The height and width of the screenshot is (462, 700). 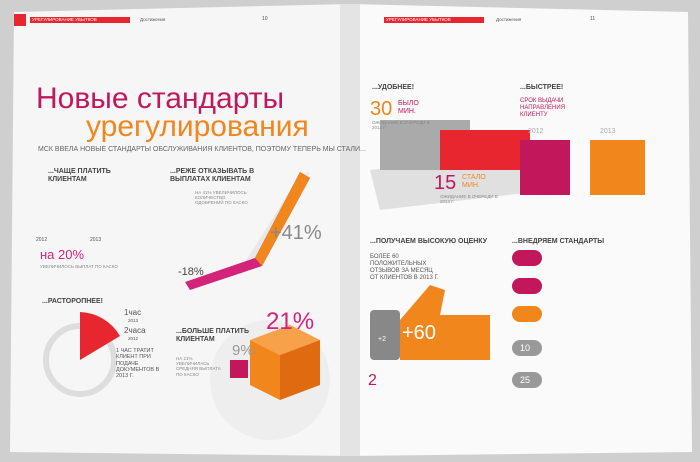 What do you see at coordinates (525, 380) in the screenshot?
I see `number: 25` at bounding box center [525, 380].